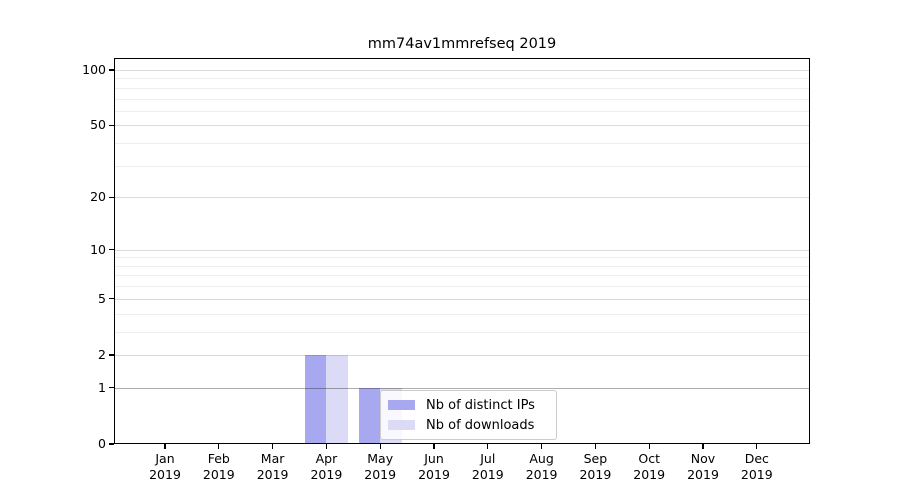 This screenshot has width=900, height=500. Describe the element at coordinates (756, 458) in the screenshot. I see `x-tick-label-month: Dec` at that location.